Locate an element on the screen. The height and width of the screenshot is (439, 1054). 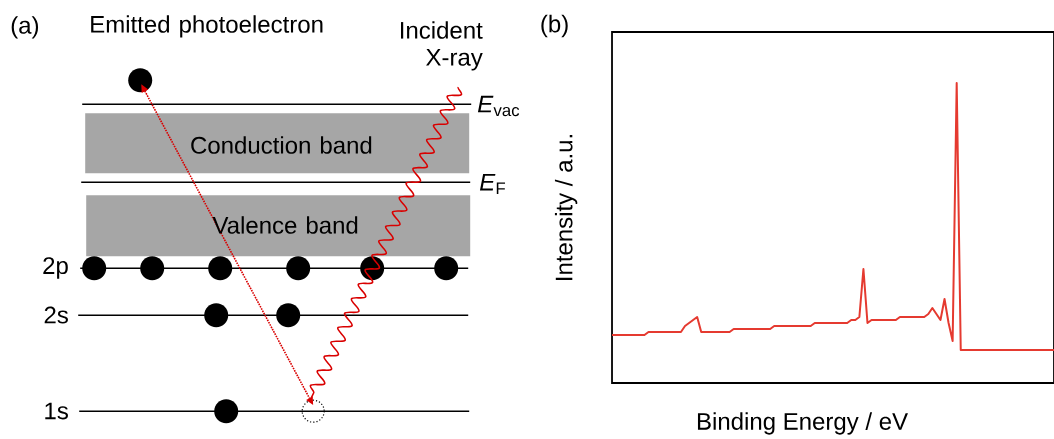
text: 2p is located at coordinates (55, 268).